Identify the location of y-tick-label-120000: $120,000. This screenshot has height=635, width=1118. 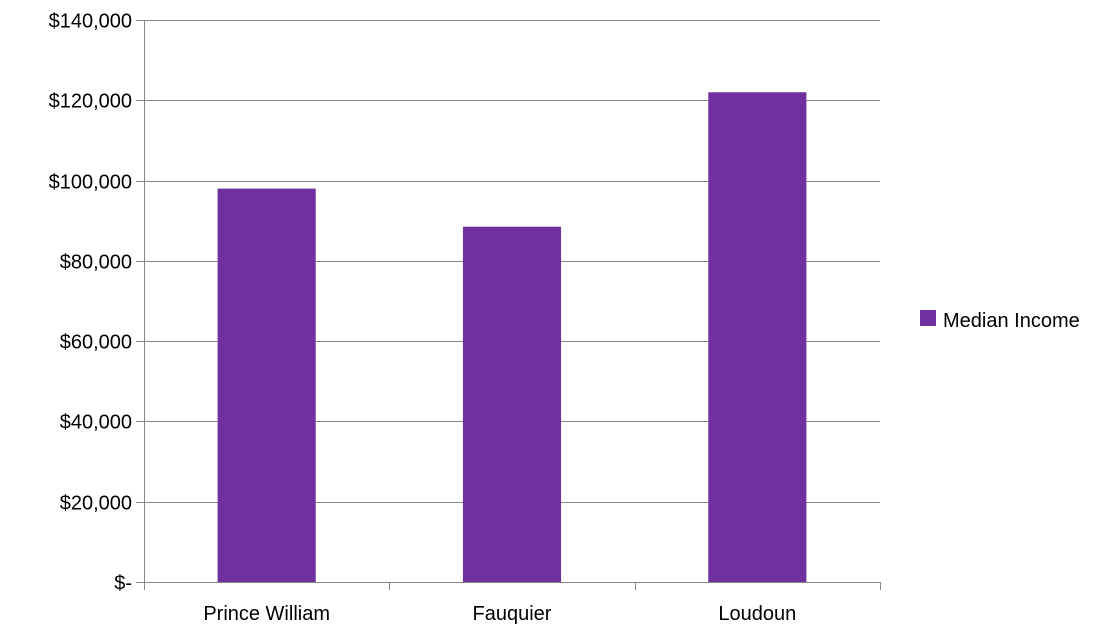
(90, 102).